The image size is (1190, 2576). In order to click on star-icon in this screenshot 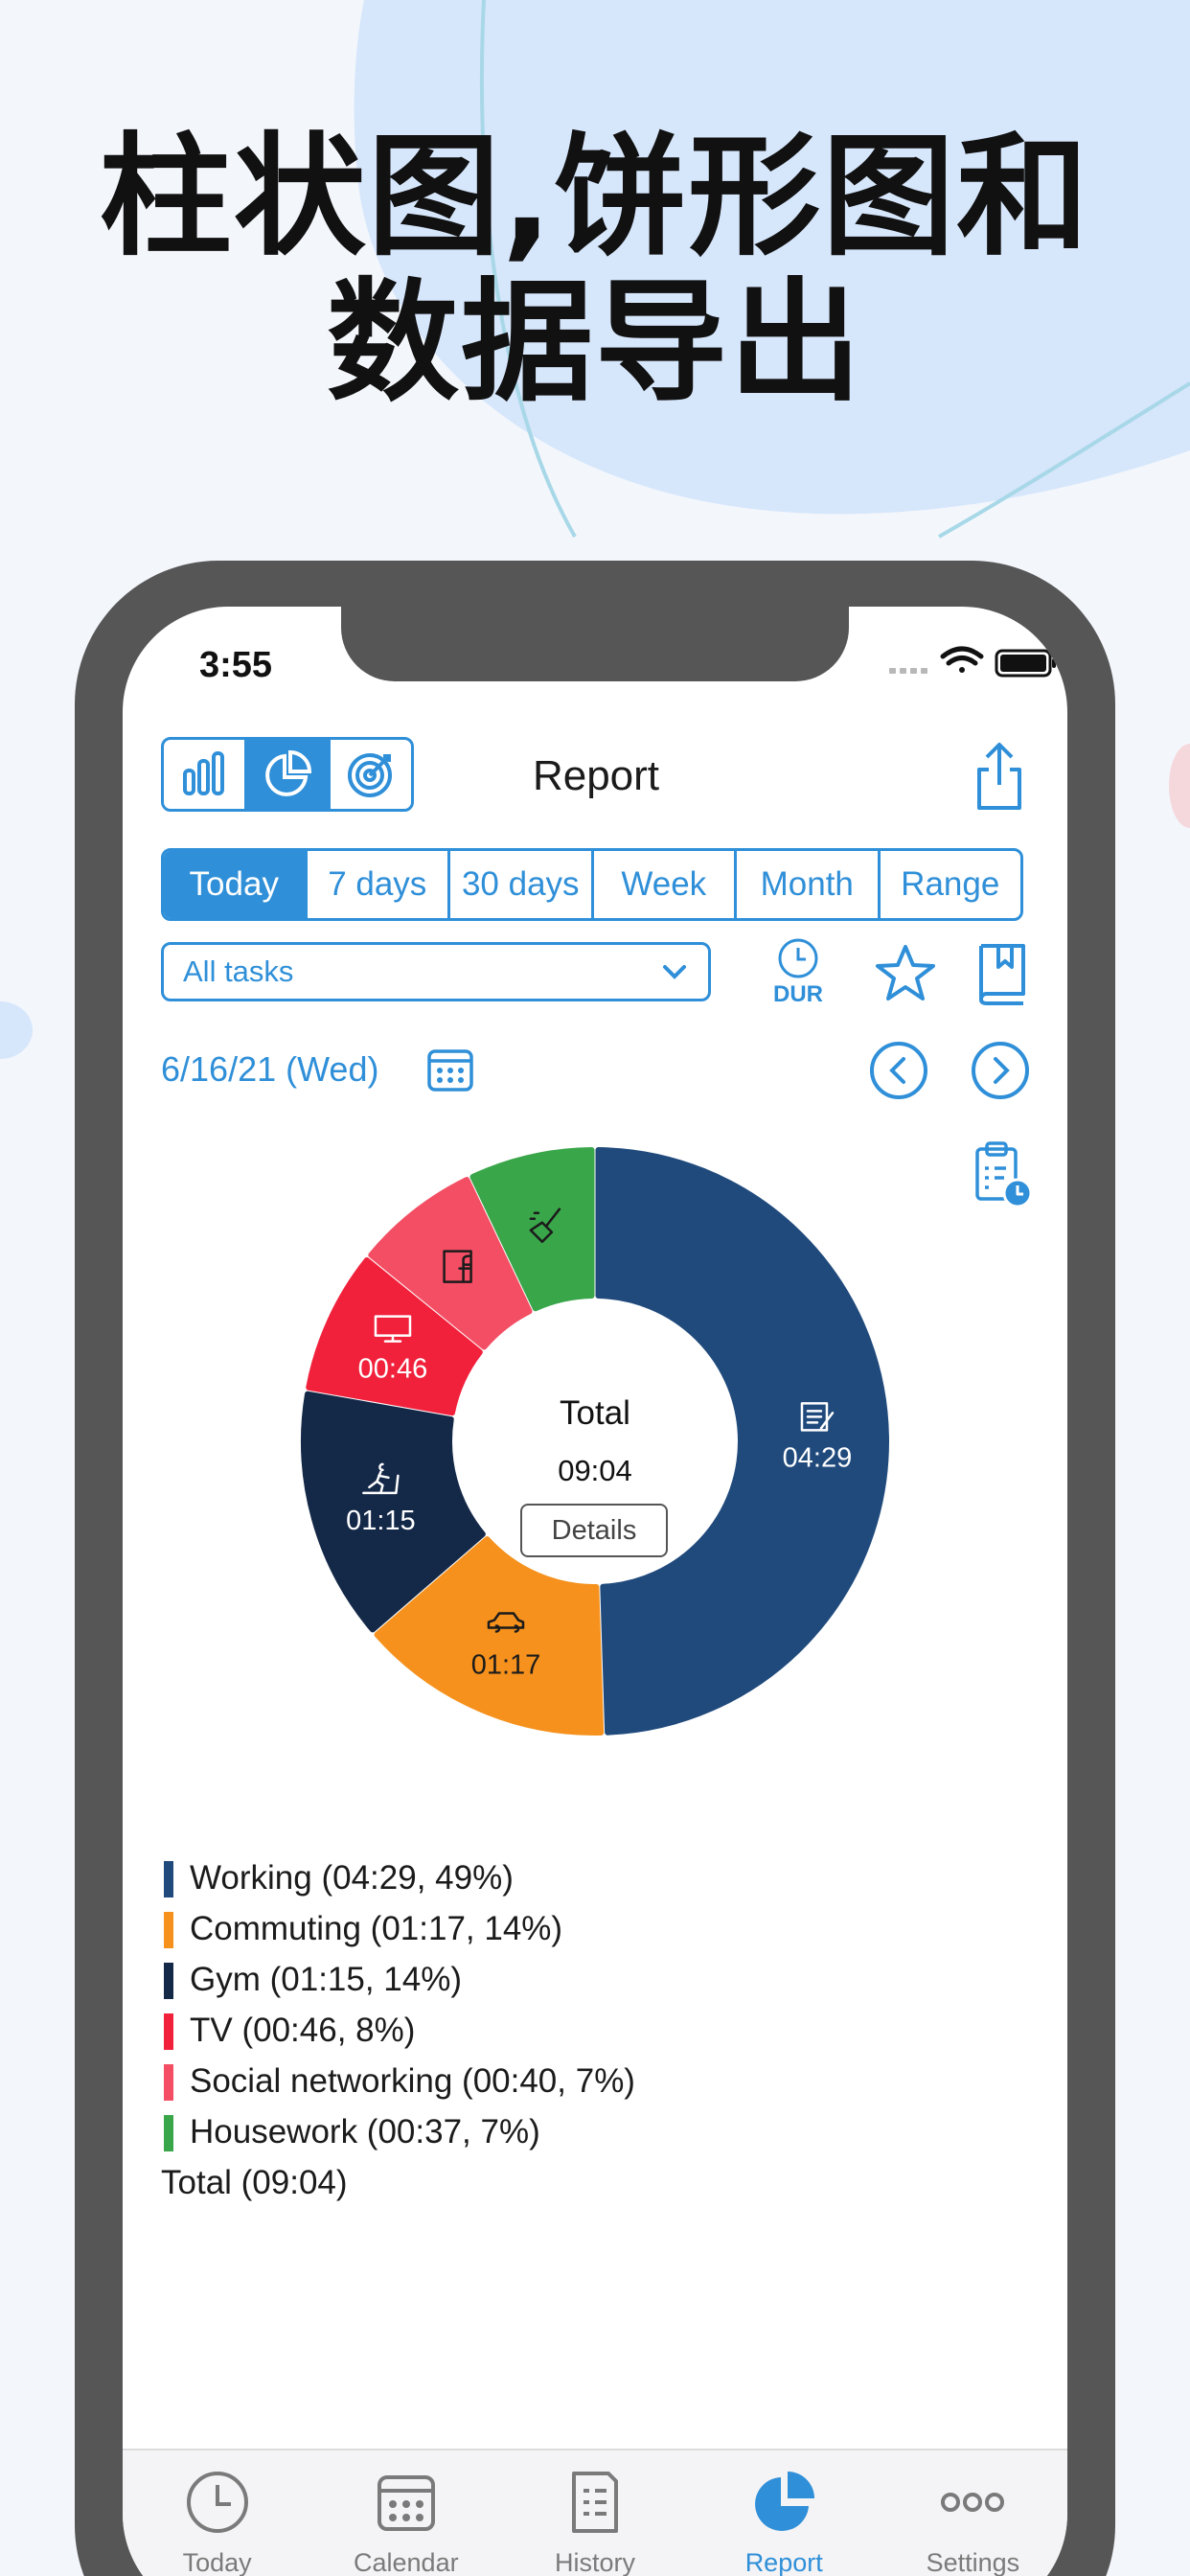, I will do `click(905, 973)`.